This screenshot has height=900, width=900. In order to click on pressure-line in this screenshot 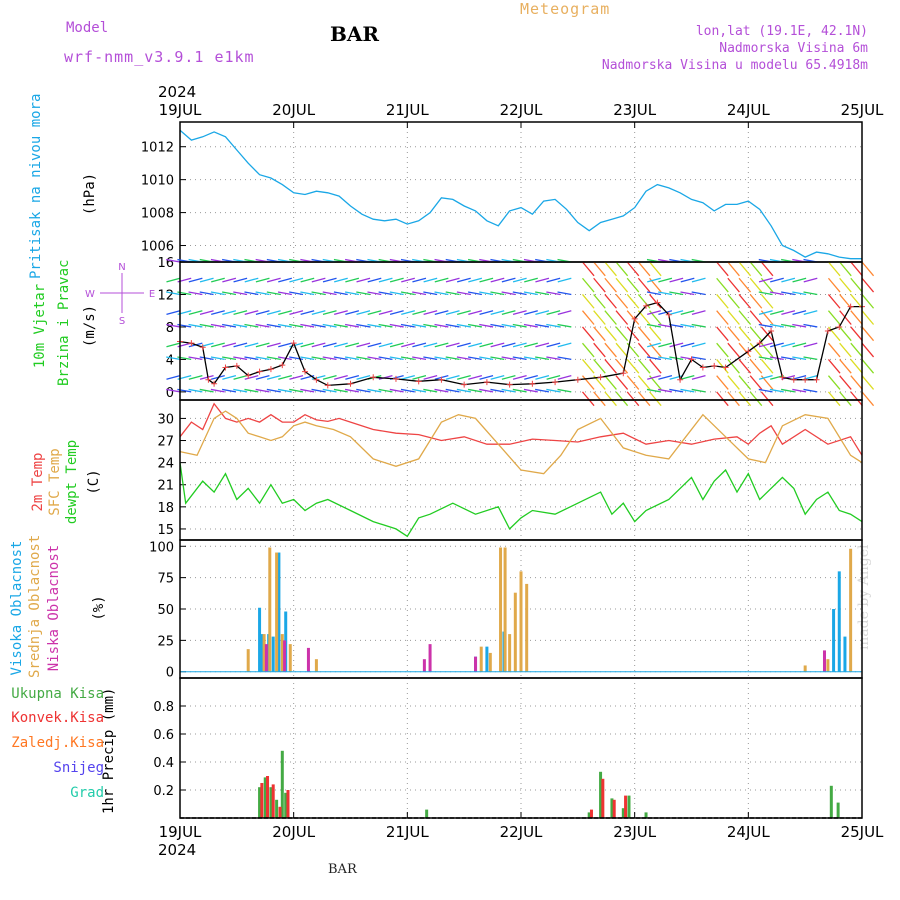, I will do `click(520, 194)`.